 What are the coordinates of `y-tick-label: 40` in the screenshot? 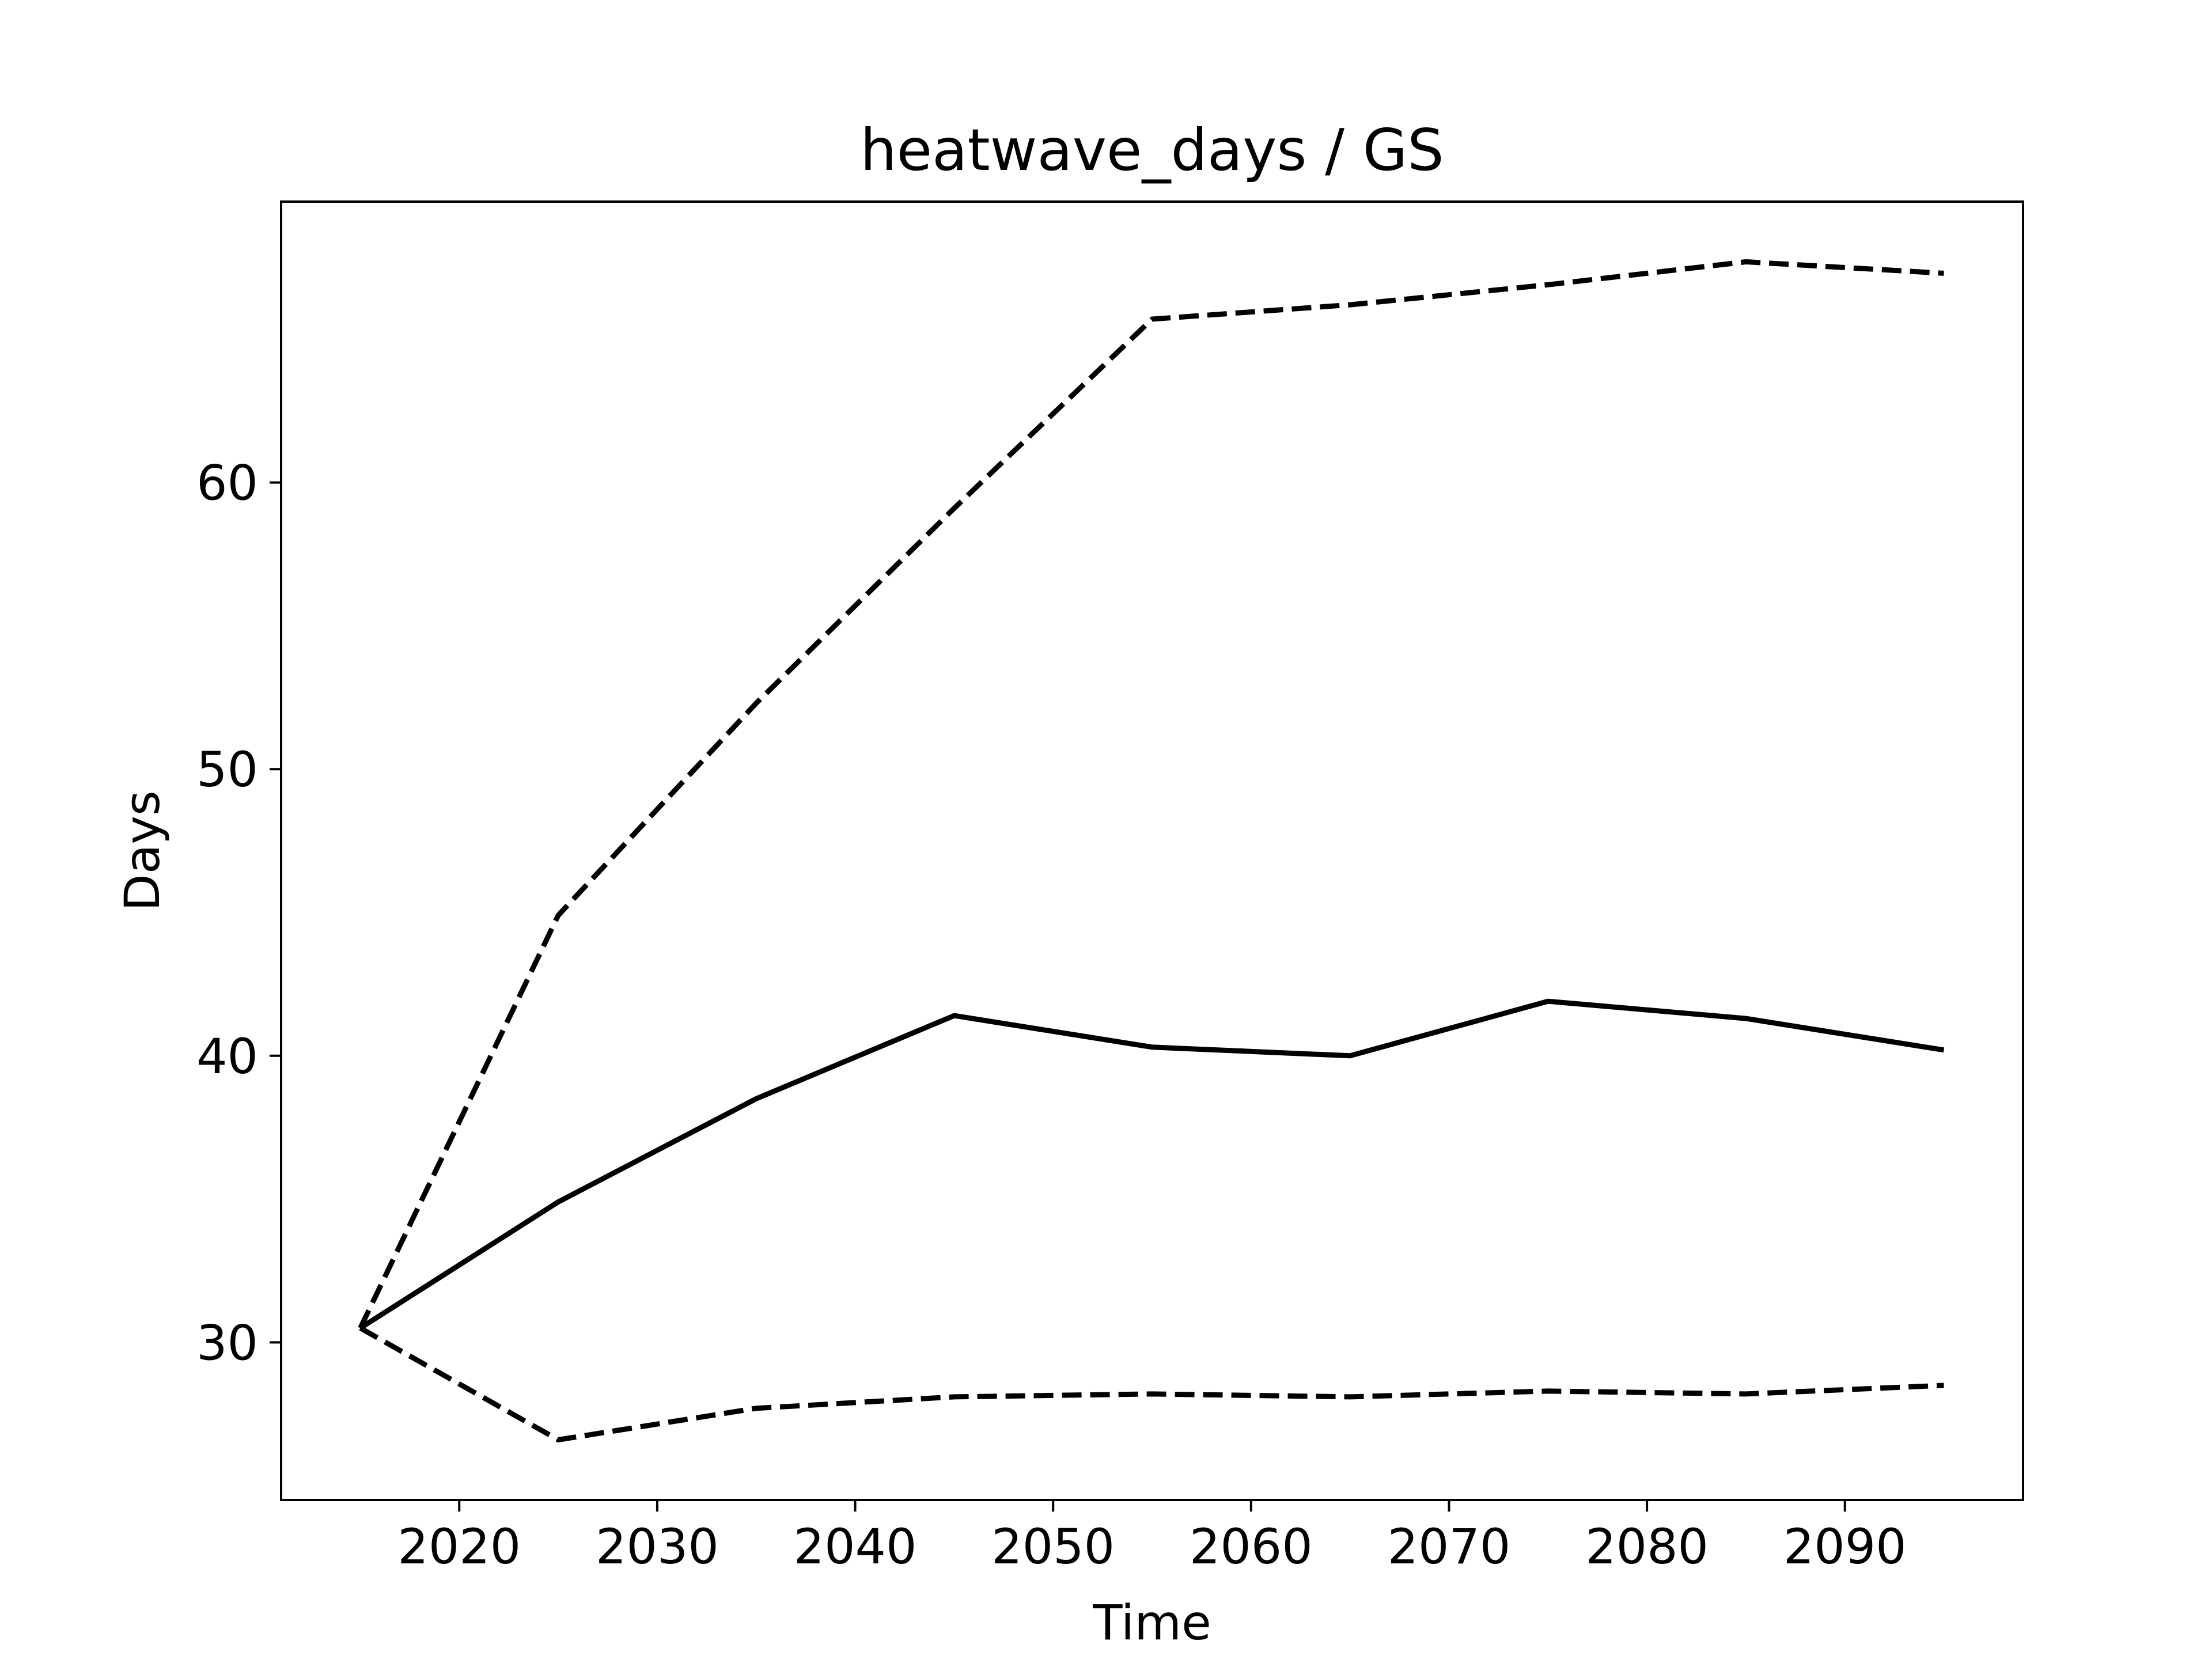 It's located at (227, 1056).